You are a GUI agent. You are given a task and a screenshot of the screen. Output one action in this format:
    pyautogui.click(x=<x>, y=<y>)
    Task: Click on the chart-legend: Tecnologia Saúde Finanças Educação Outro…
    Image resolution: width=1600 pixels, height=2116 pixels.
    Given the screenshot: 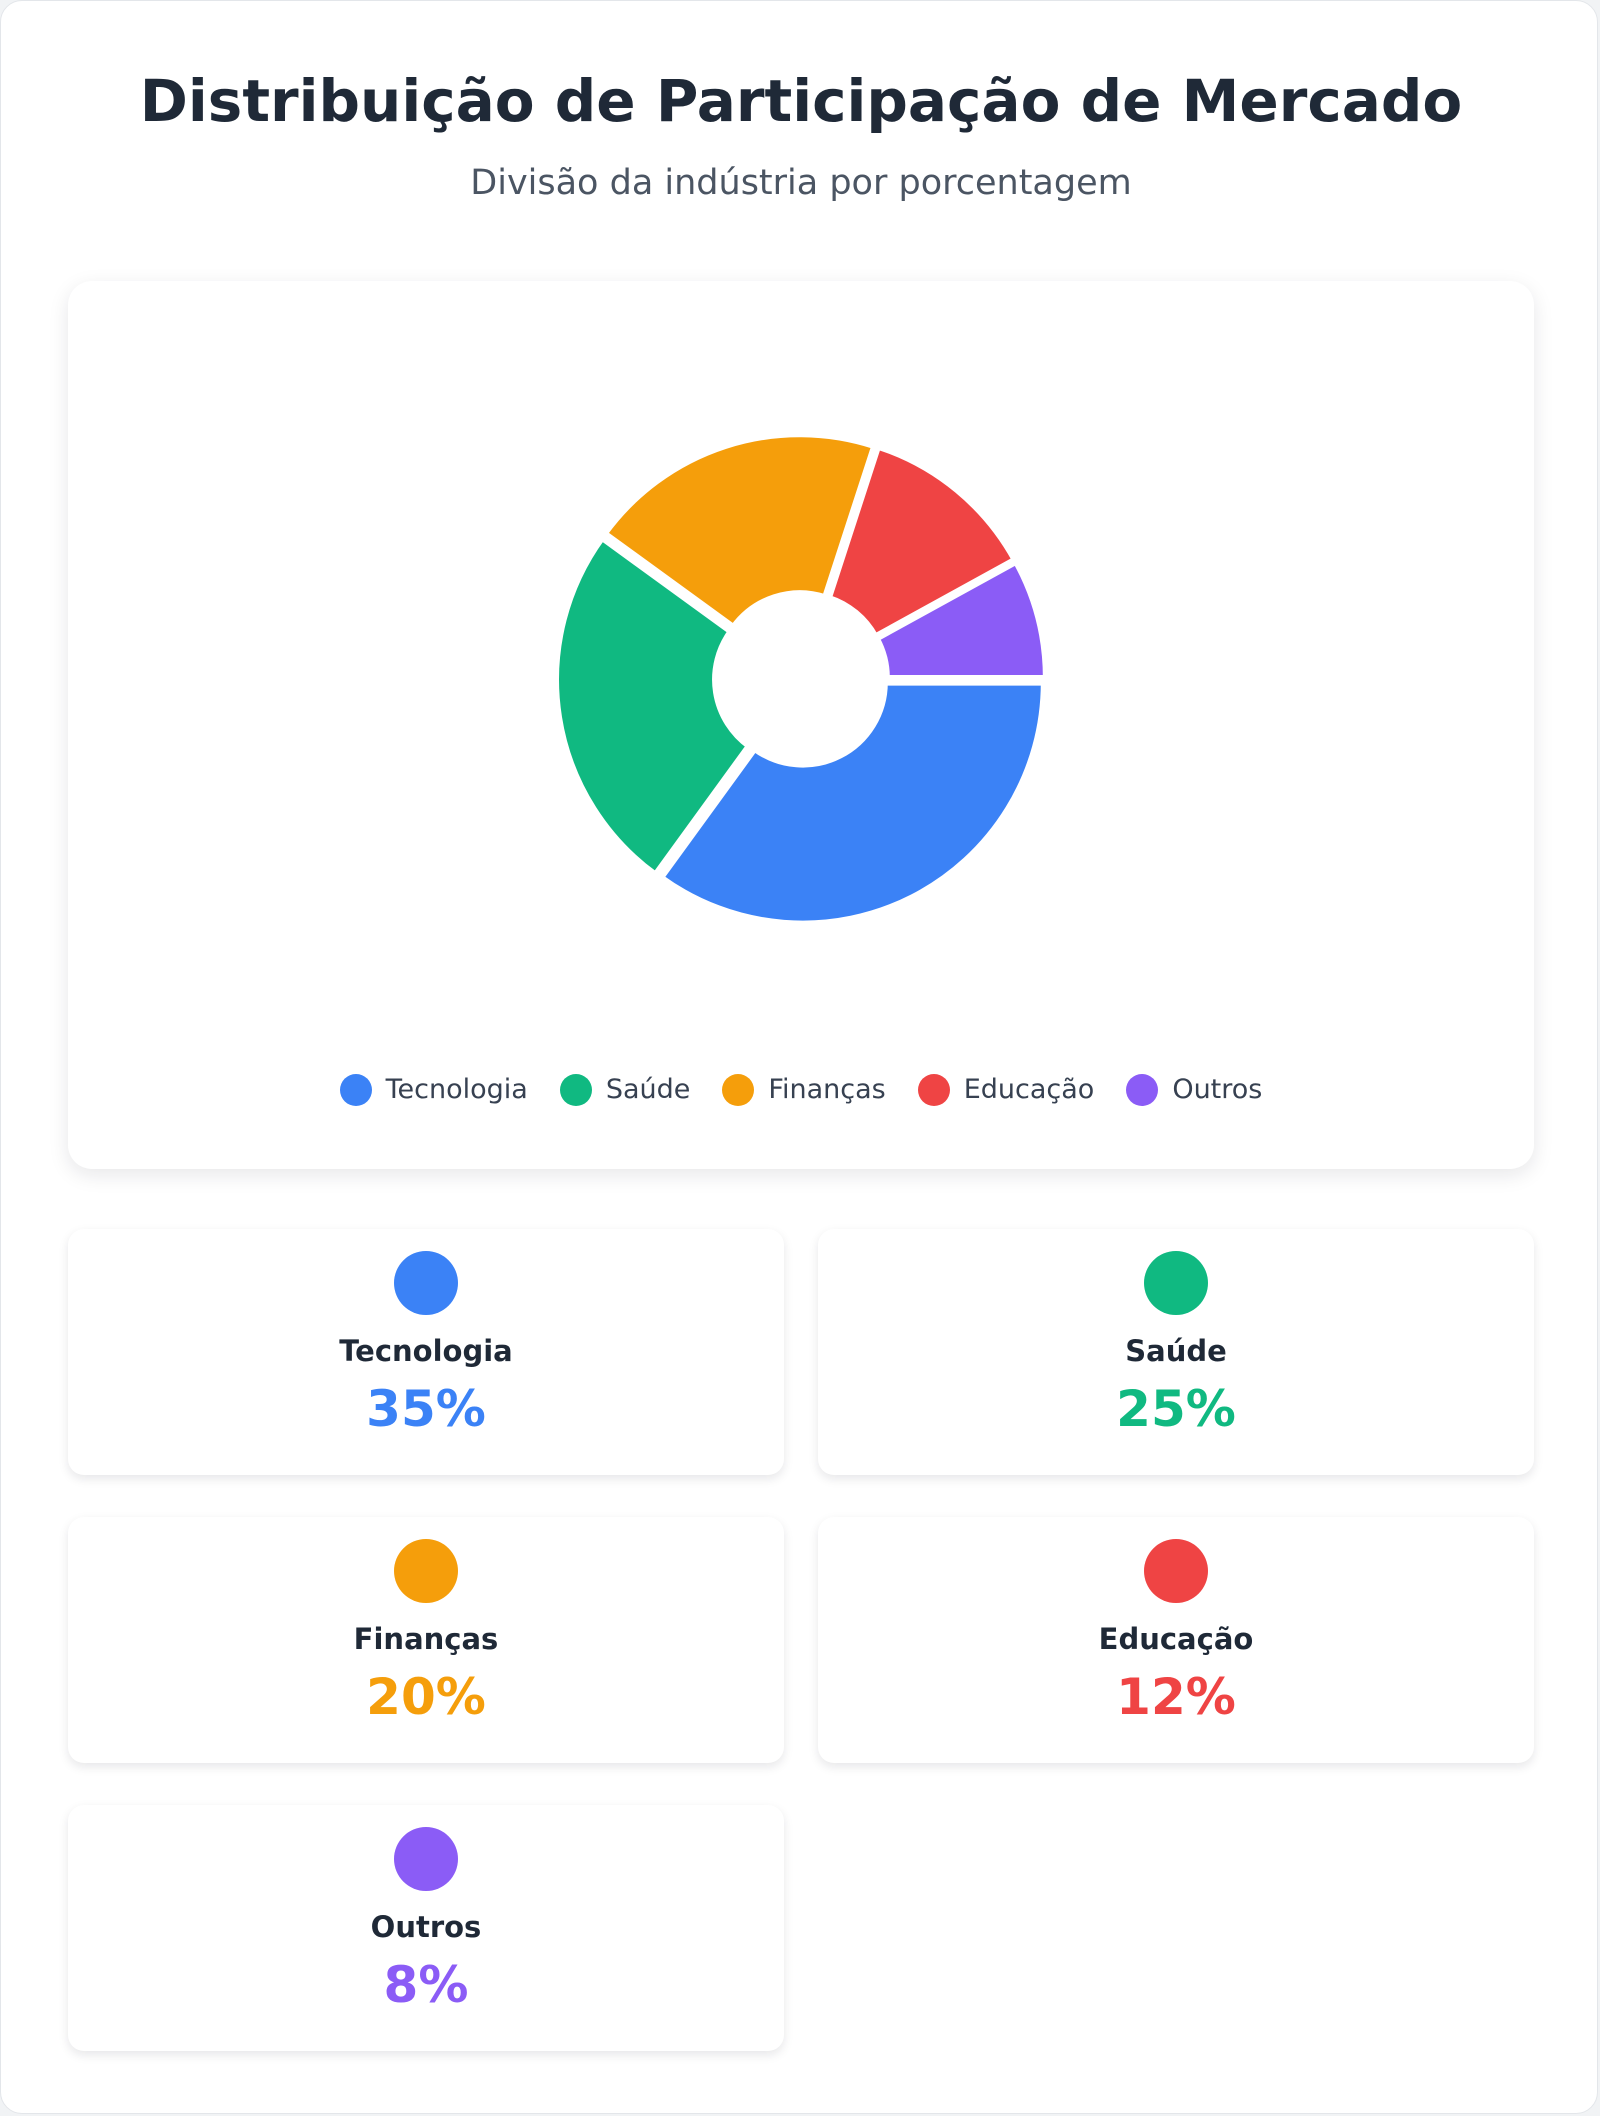 What is the action you would take?
    pyautogui.click(x=800, y=1090)
    